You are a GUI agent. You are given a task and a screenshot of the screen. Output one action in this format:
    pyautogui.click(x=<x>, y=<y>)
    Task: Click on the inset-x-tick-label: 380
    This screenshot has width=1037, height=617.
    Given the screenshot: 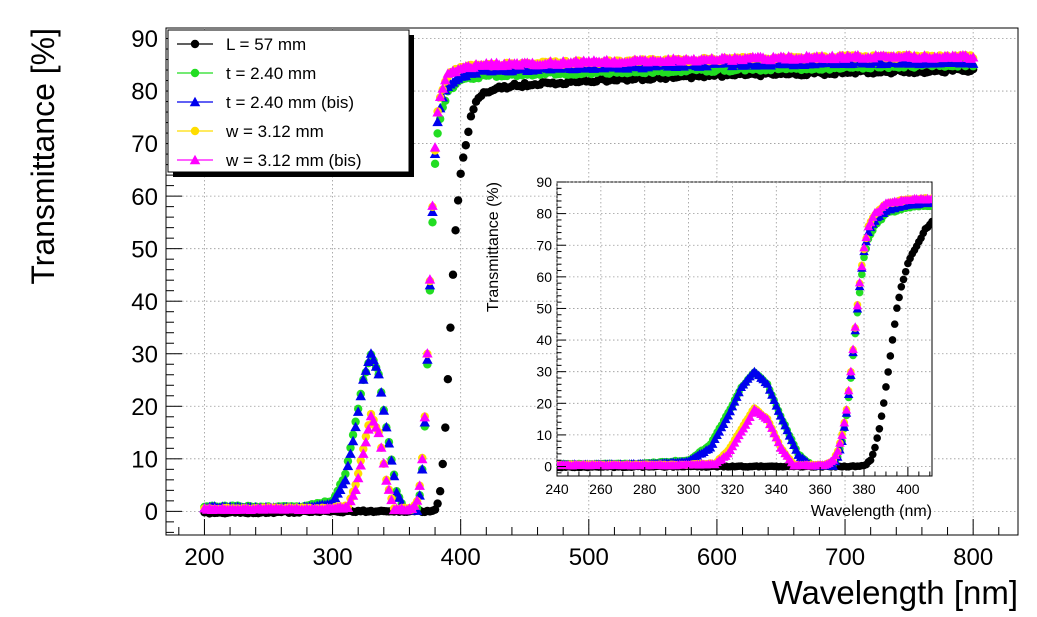 What is the action you would take?
    pyautogui.click(x=864, y=489)
    